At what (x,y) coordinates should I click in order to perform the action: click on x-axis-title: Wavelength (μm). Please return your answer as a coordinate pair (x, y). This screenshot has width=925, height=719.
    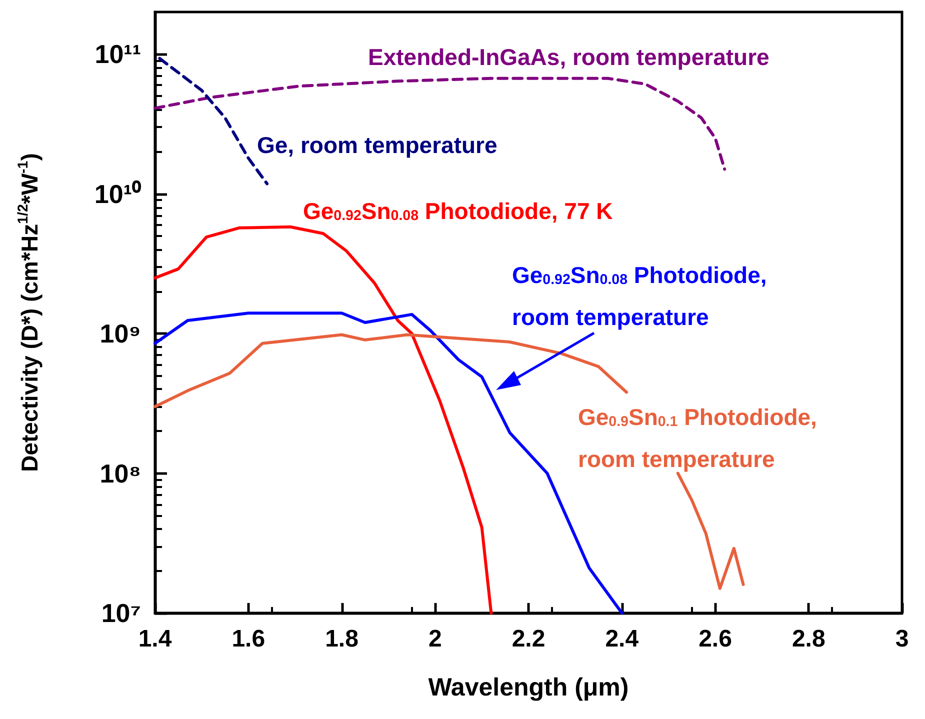
    Looking at the image, I should click on (528, 688).